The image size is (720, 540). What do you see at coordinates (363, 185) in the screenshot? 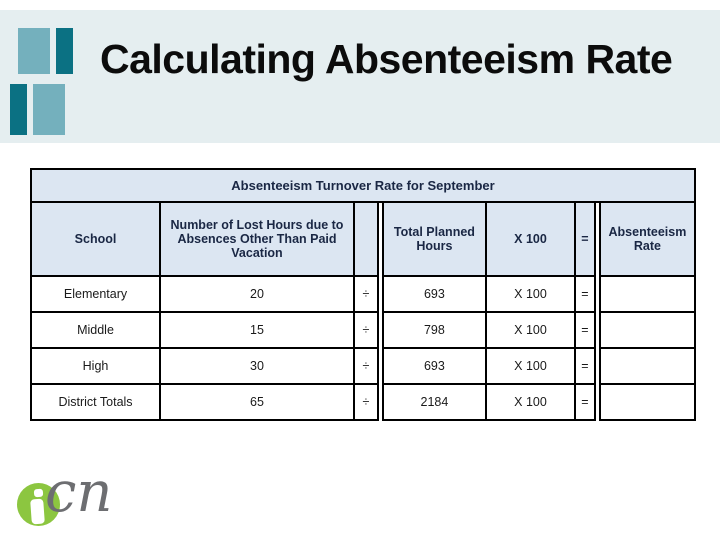
I see `table-caption: Absenteeism Turnover Rate for September` at bounding box center [363, 185].